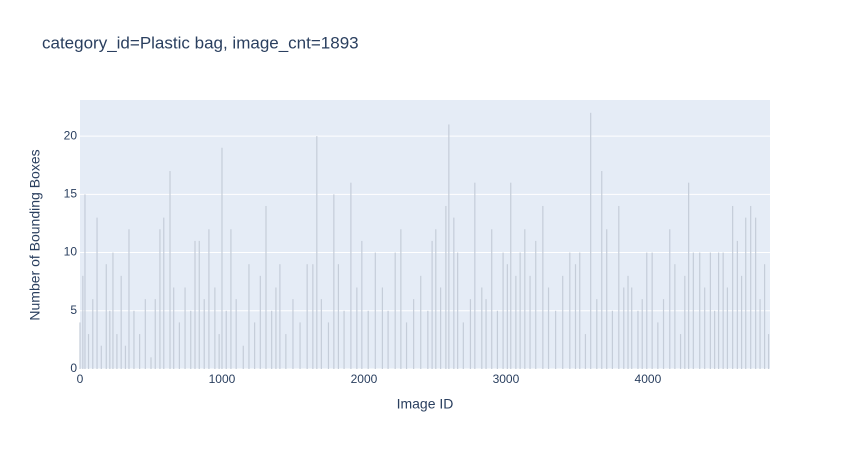 Image resolution: width=851 pixels, height=450 pixels. Describe the element at coordinates (222, 379) in the screenshot. I see `x-tick-label: 1000` at that location.